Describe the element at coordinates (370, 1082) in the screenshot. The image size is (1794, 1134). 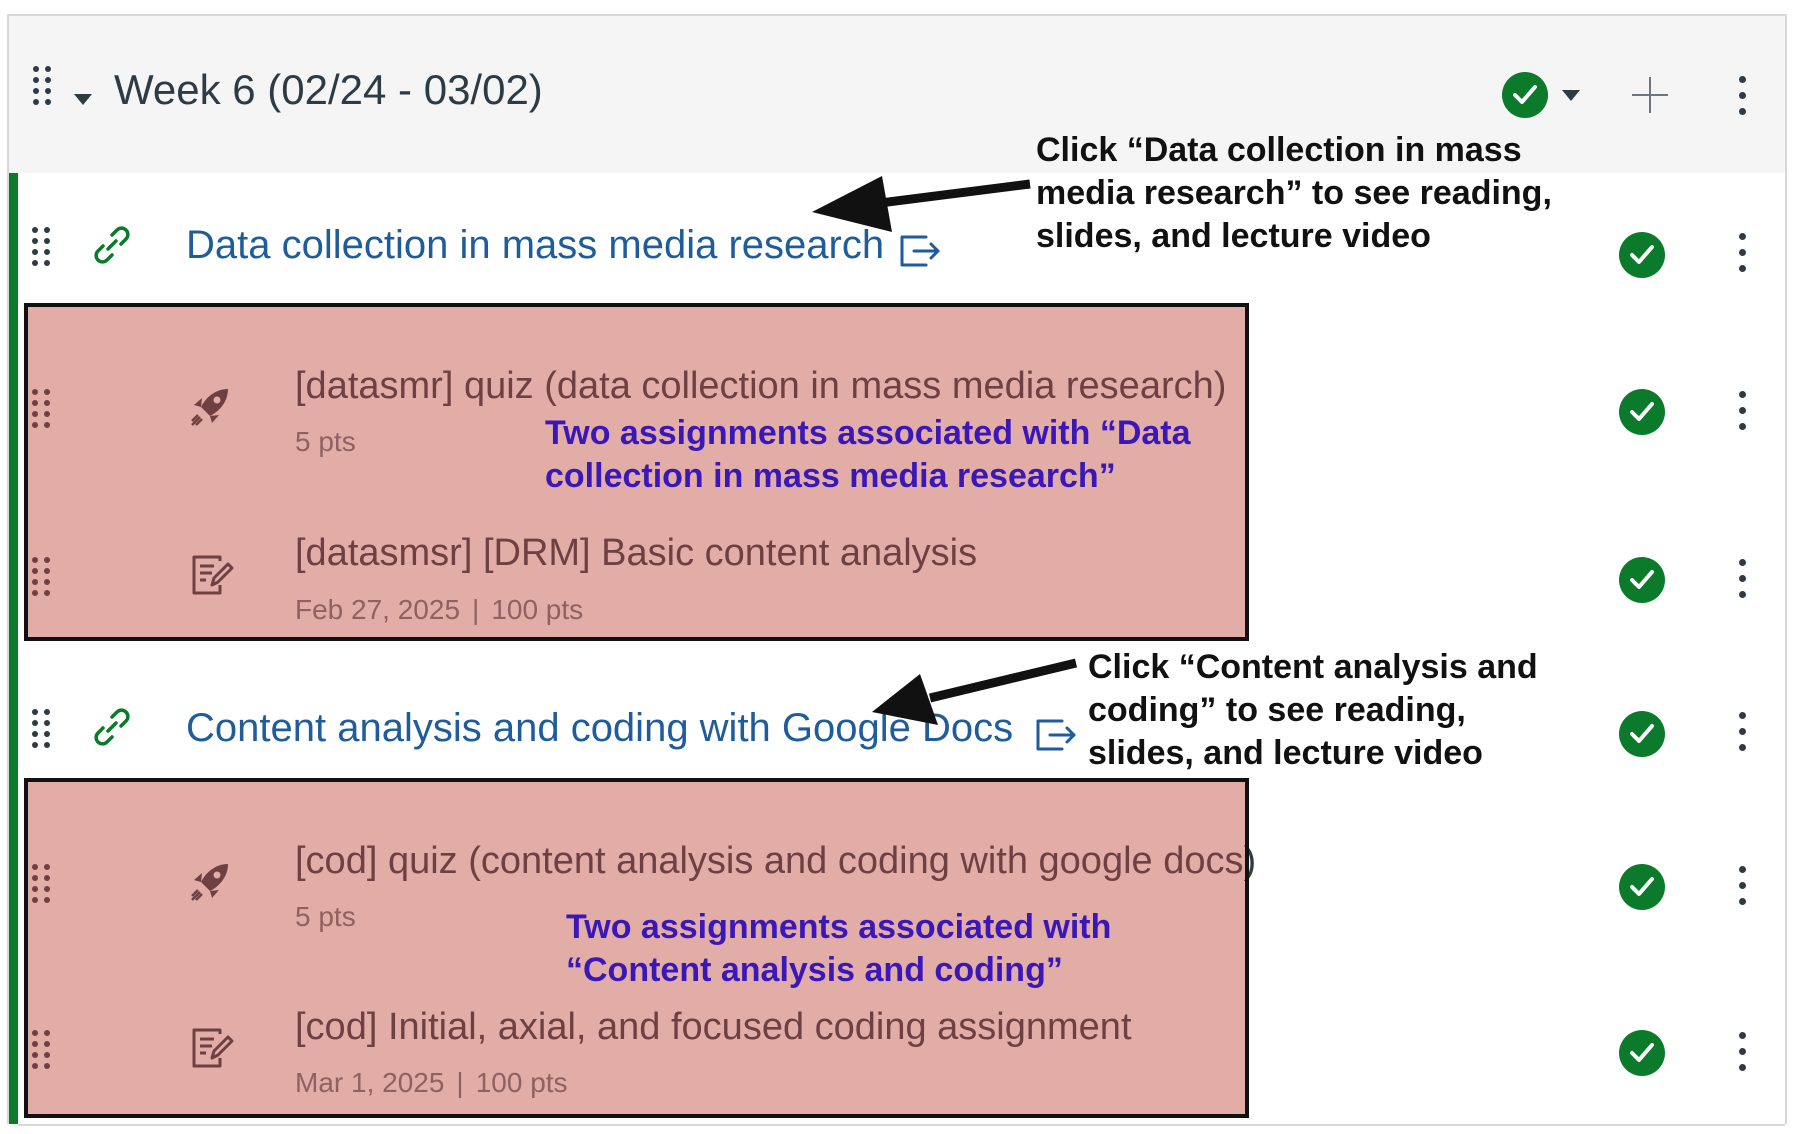
I see `item-due-date: Mar 1, 2025` at that location.